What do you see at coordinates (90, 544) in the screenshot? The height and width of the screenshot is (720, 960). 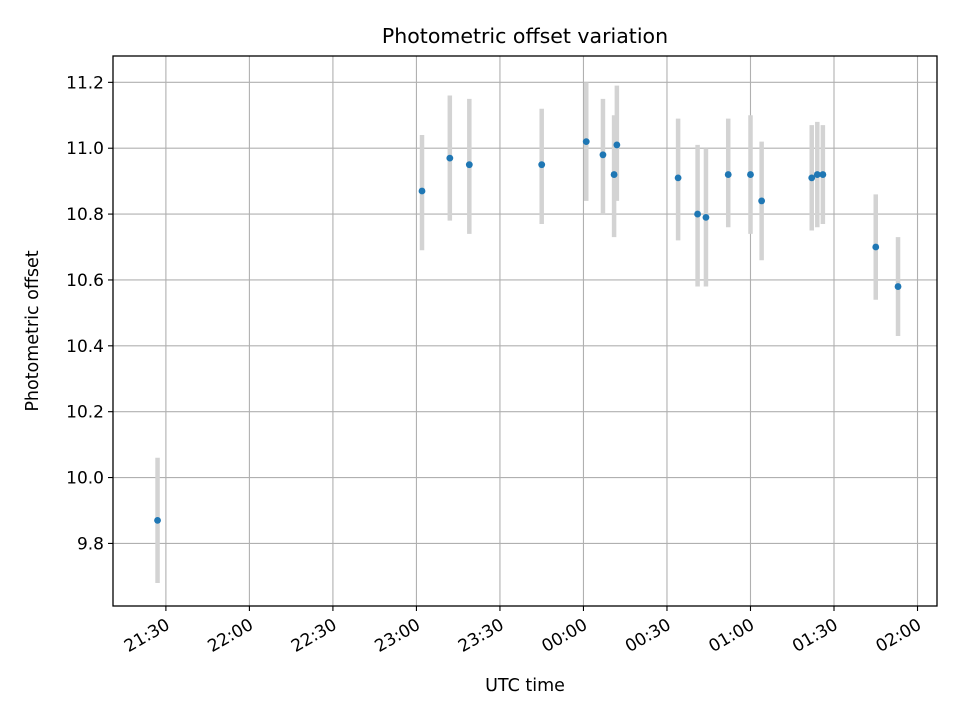 I see `y-tick-label: 9.8` at bounding box center [90, 544].